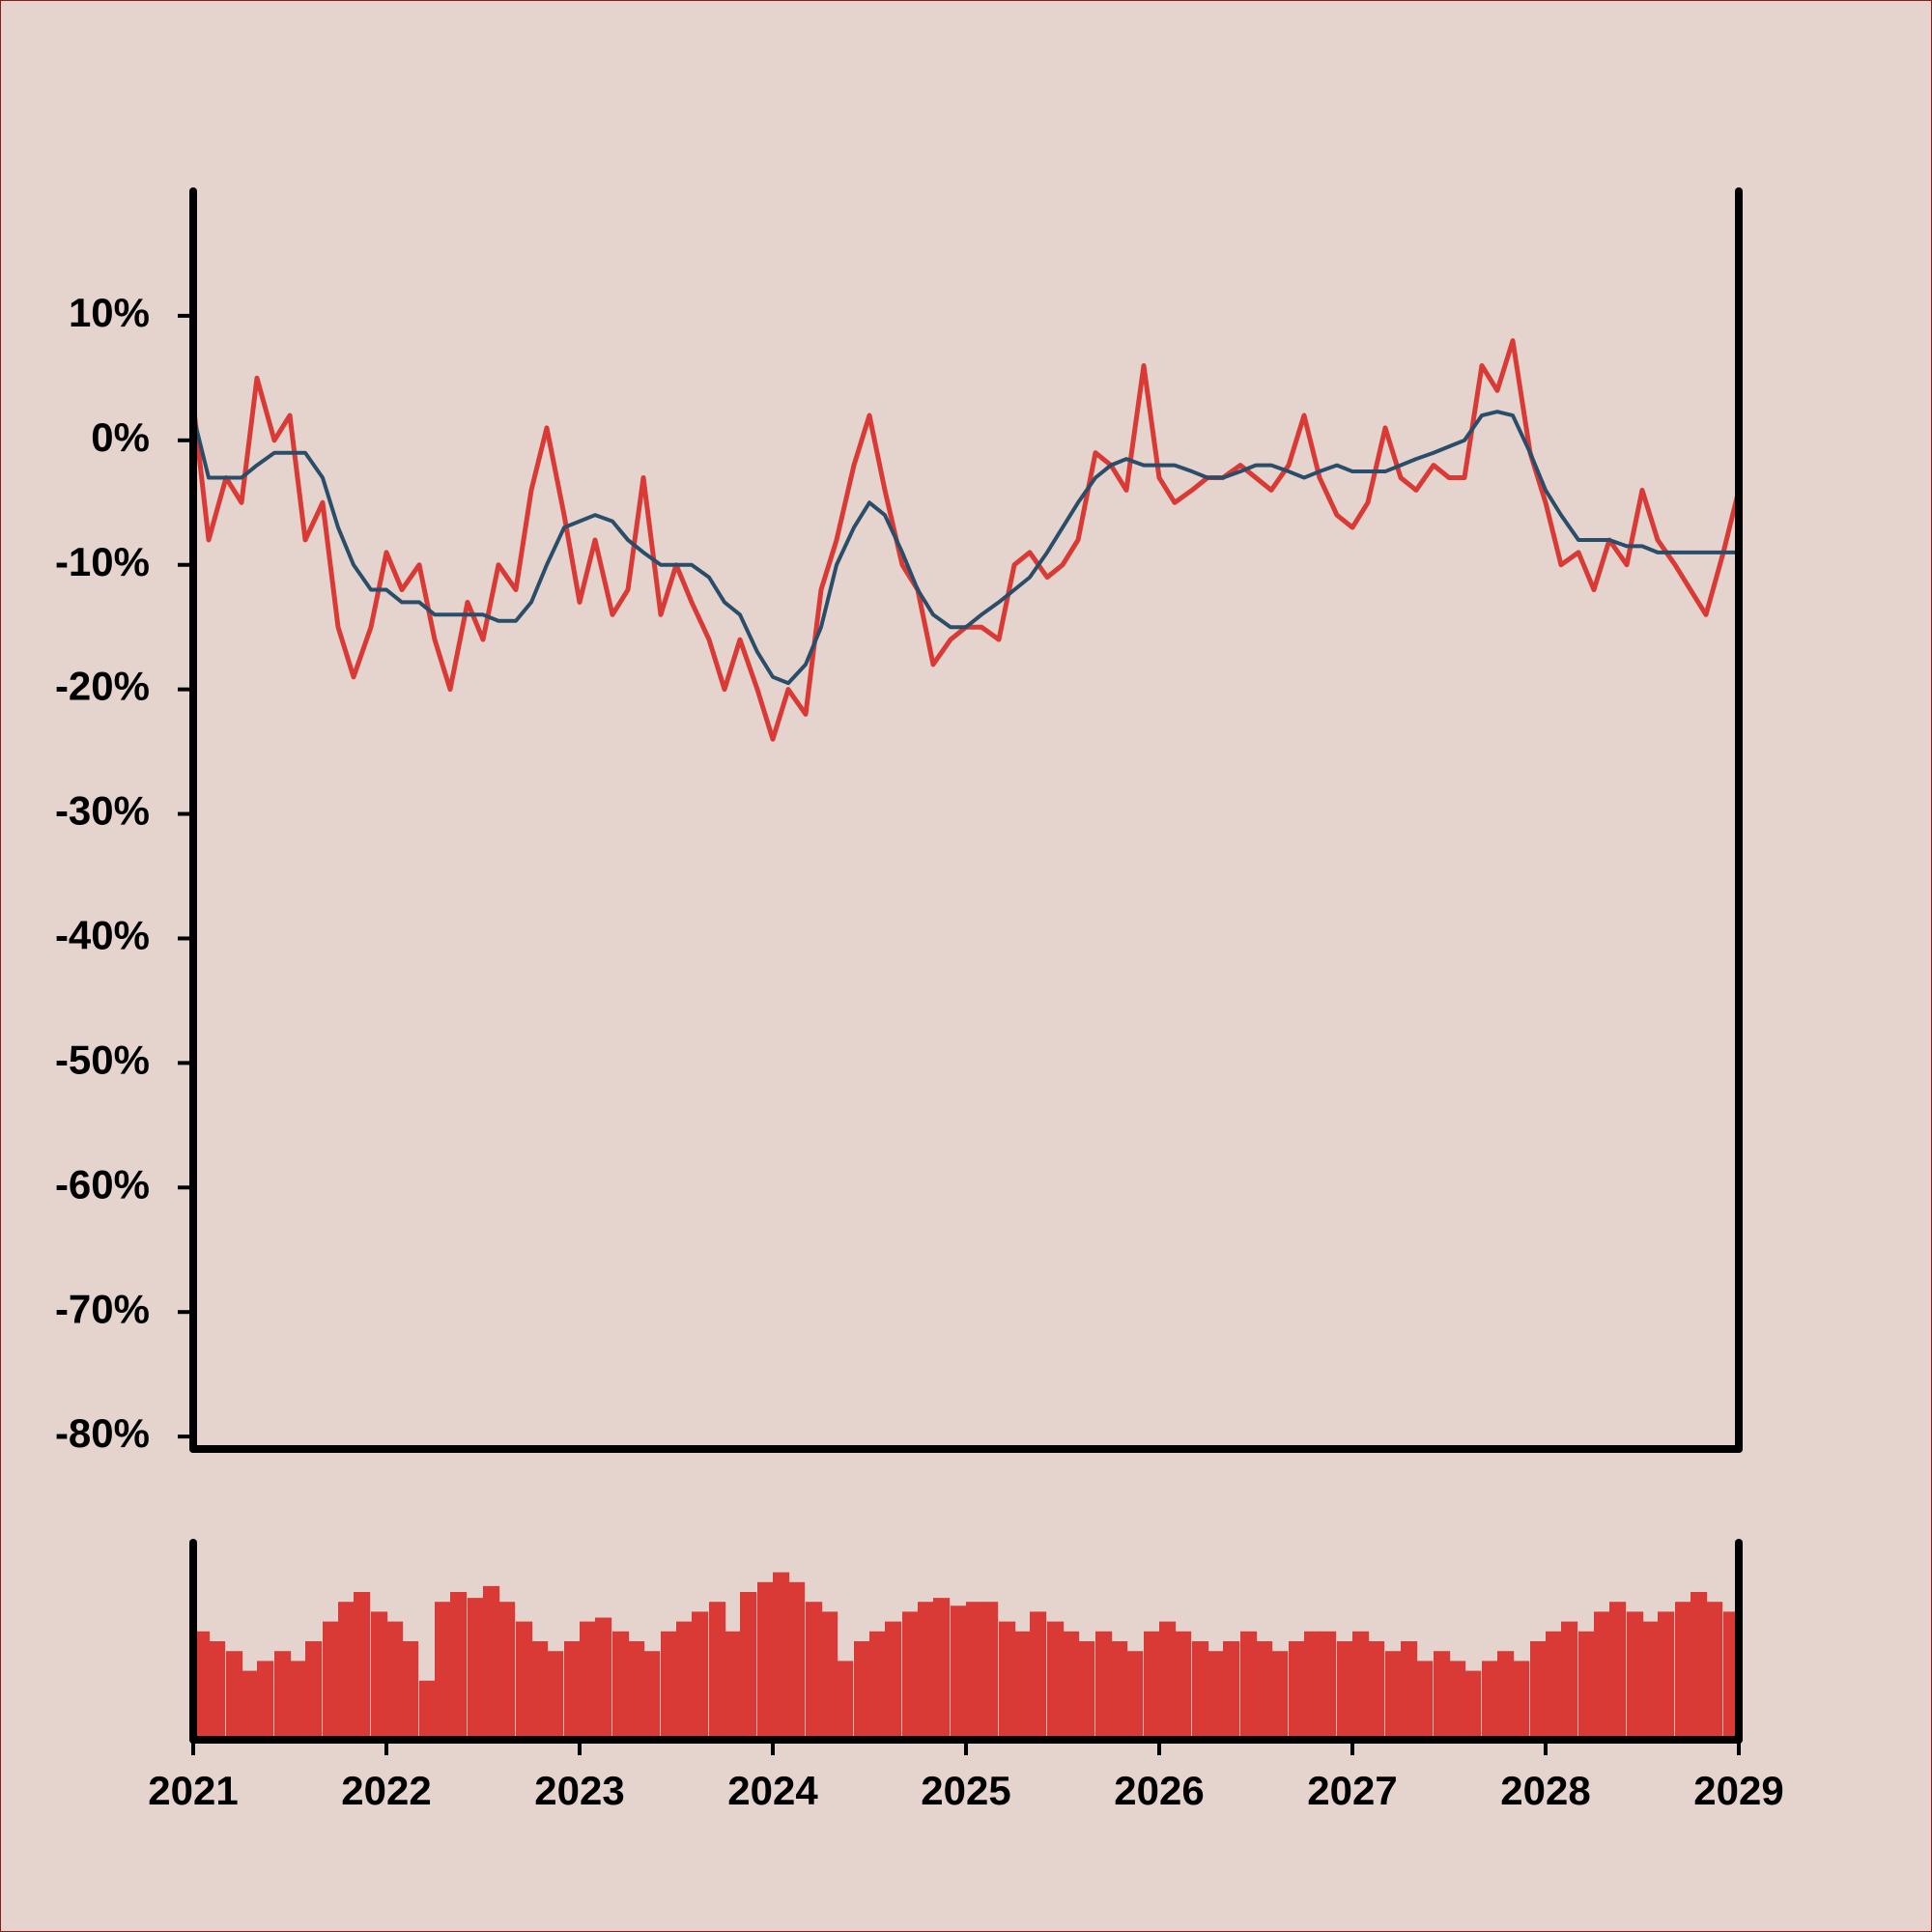  Describe the element at coordinates (1159, 1790) in the screenshot. I see `x-tick-label: 2026` at that location.